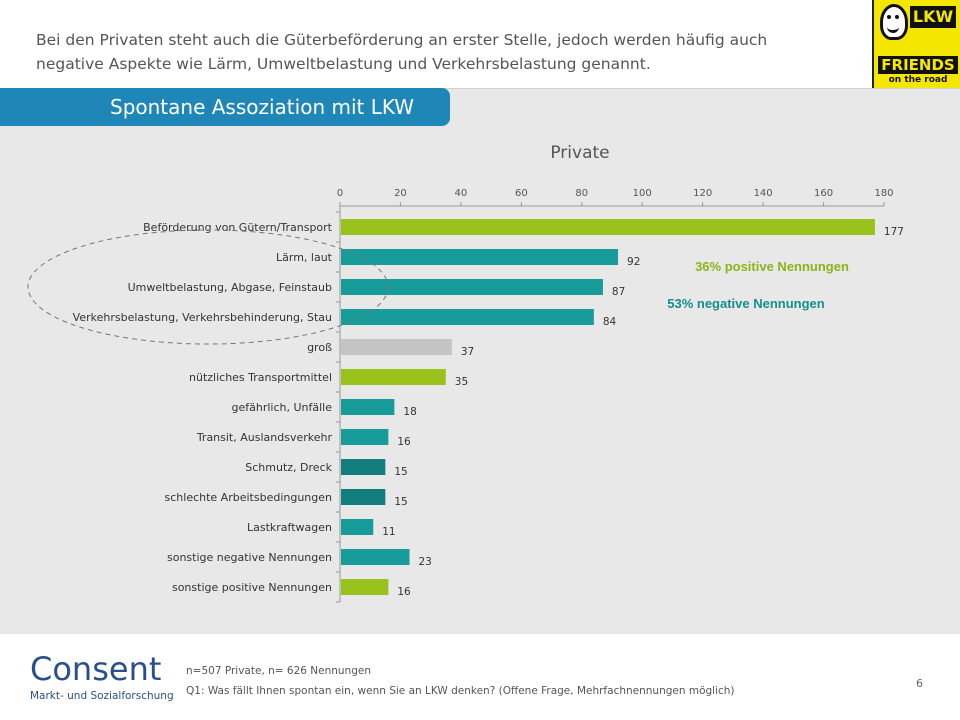 This screenshot has width=960, height=720. What do you see at coordinates (238, 227) in the screenshot?
I see `category-label: Beförderung von Gütern/Transport` at bounding box center [238, 227].